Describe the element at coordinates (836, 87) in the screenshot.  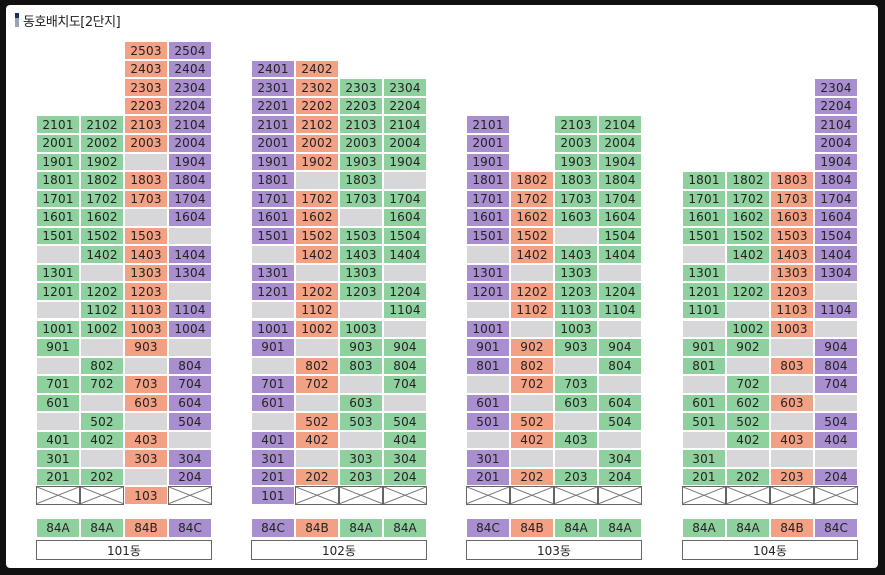
I see `unit-cell: 2304` at that location.